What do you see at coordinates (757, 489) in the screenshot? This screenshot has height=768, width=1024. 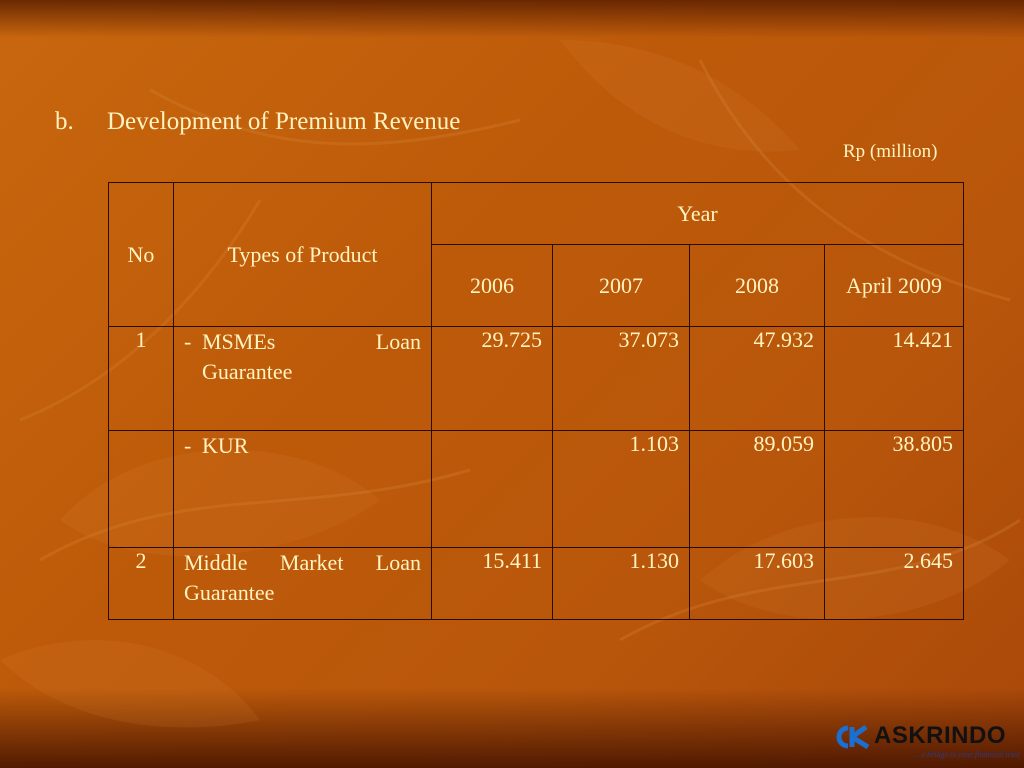 I see `value-2008: 89.059` at bounding box center [757, 489].